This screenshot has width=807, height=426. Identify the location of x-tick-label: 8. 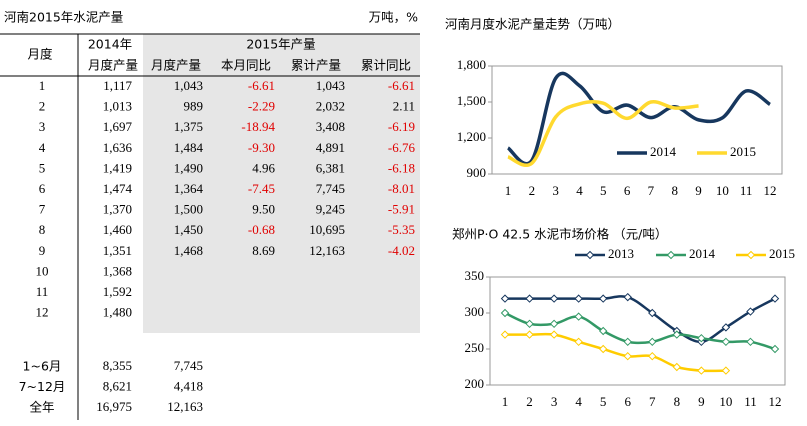
(674, 190).